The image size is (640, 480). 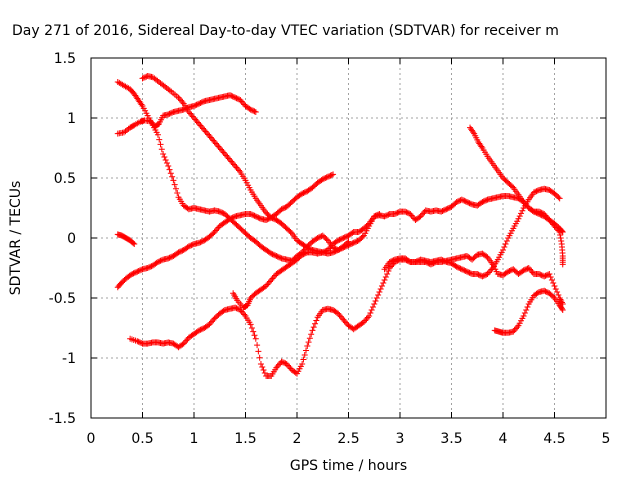 What do you see at coordinates (62, 419) in the screenshot?
I see `y-tick-label: -1.5` at bounding box center [62, 419].